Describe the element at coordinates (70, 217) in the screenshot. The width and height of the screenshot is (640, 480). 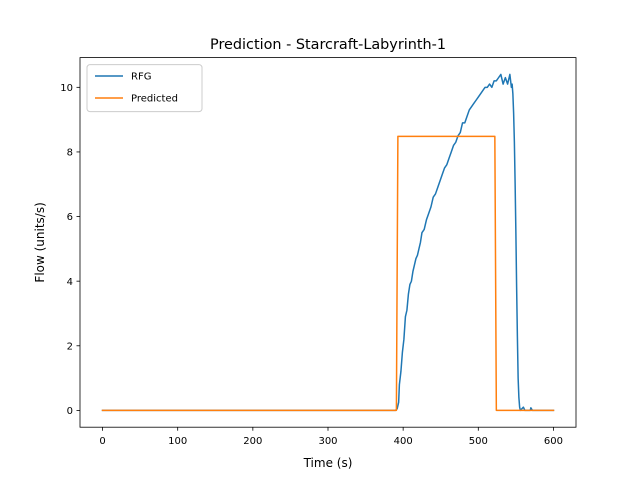
I see `y-tick-label: 6` at that location.